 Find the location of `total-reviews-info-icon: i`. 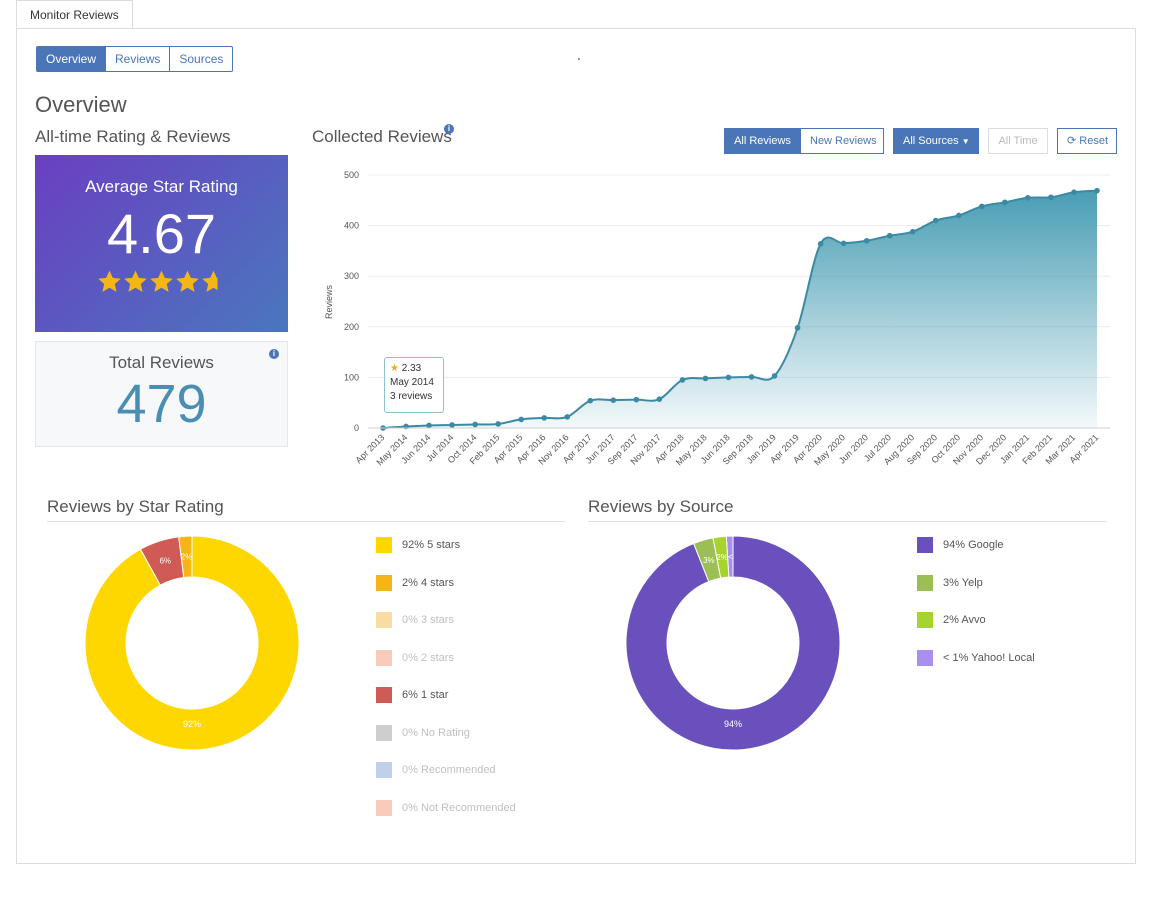

total-reviews-info-icon: i is located at coordinates (274, 354).